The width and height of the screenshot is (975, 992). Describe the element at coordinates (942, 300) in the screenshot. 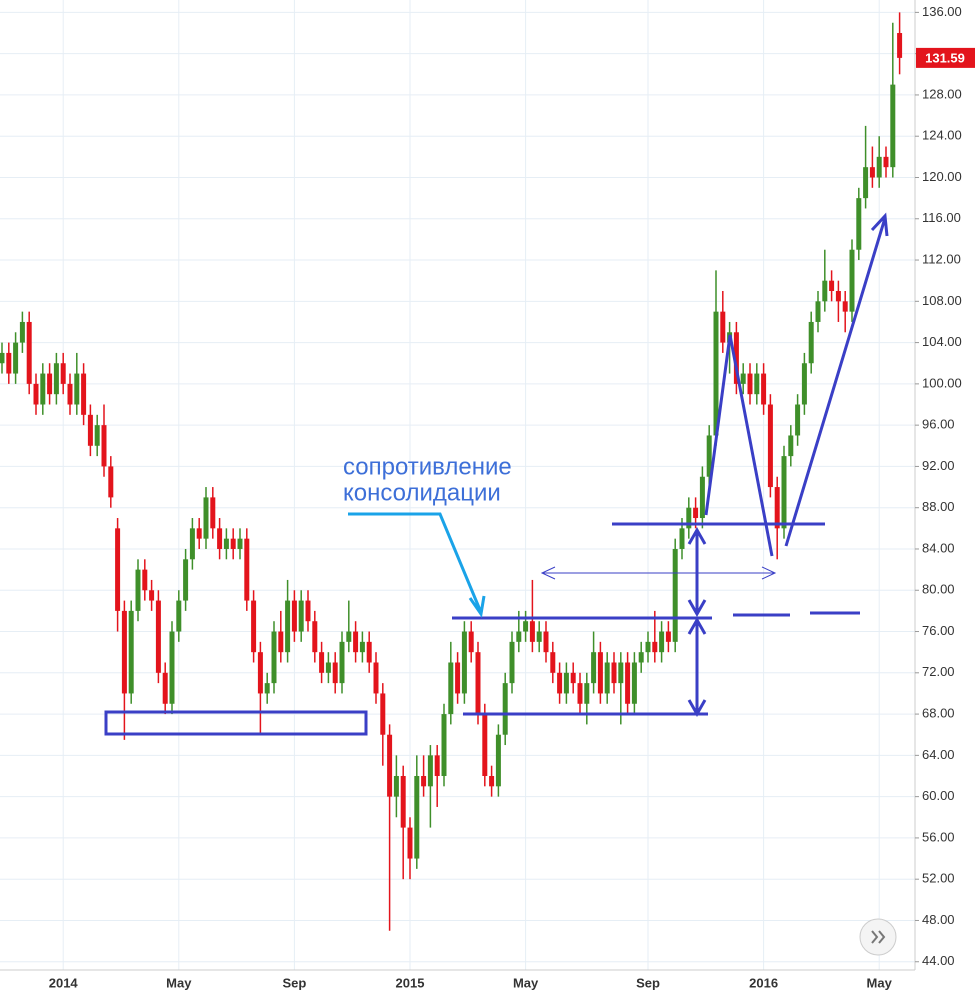

I see `y-tick-label: 108.00` at that location.